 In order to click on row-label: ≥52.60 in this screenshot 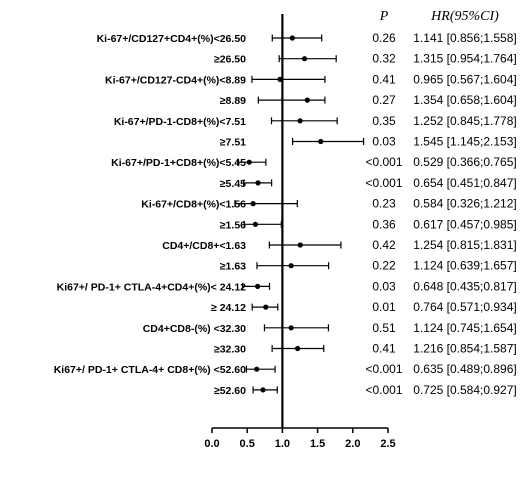, I will do `click(230, 391)`.